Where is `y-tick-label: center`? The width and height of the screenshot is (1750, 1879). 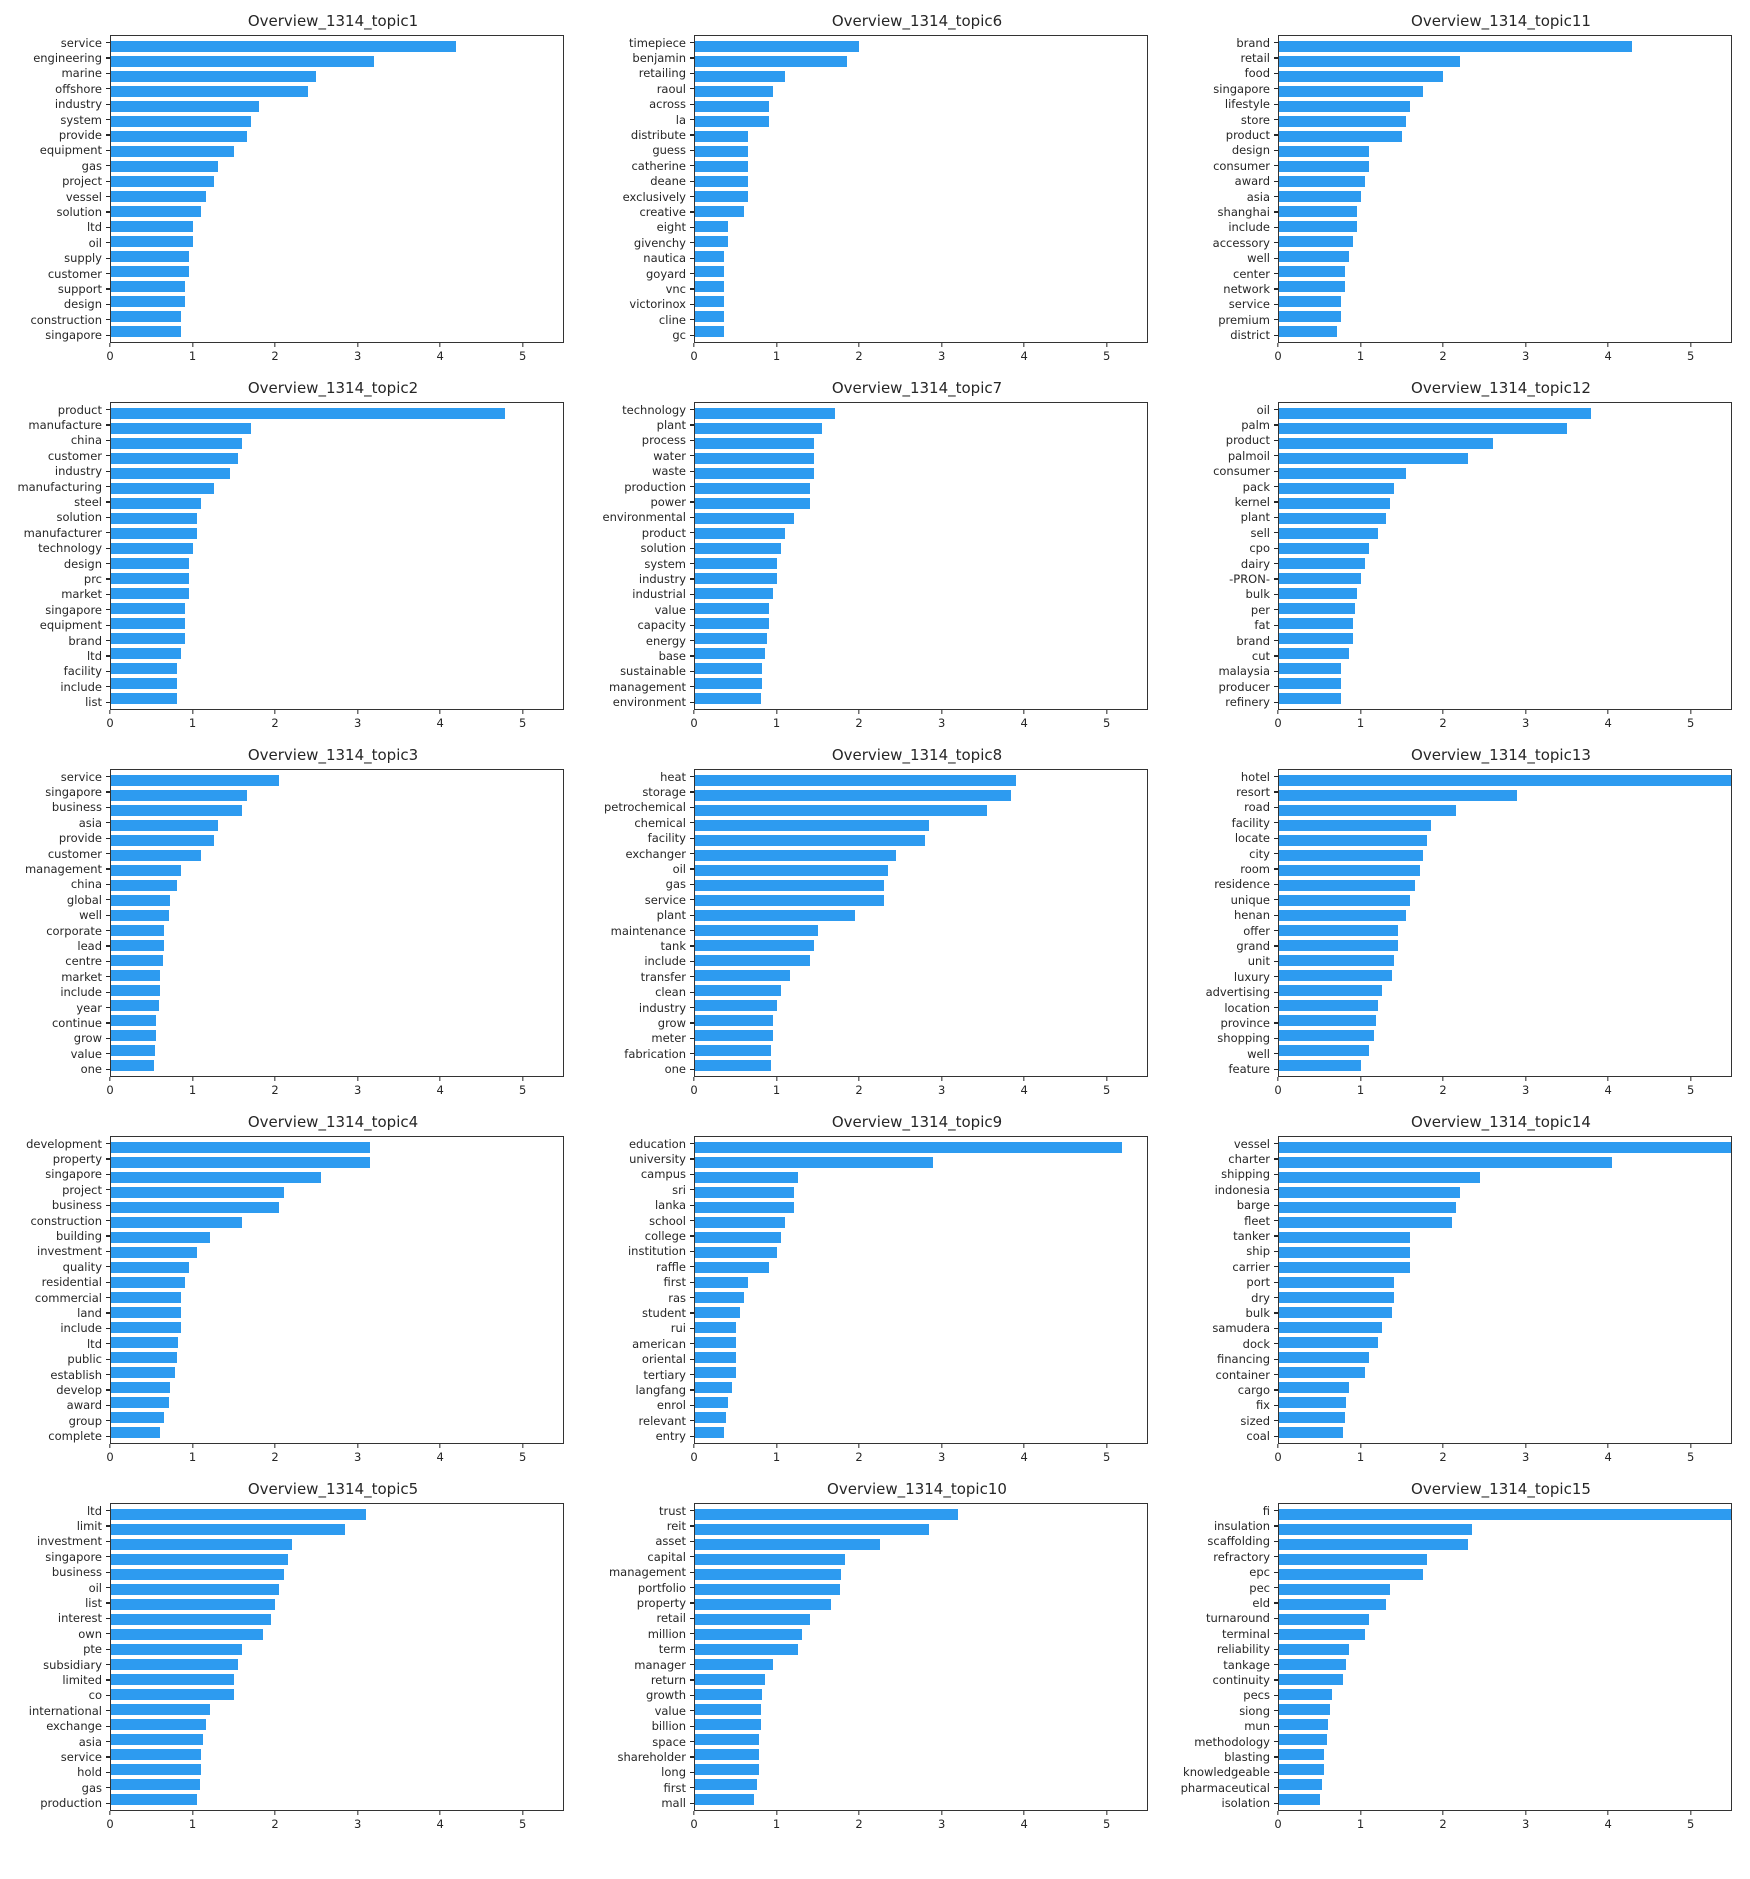
y-tick-label: center is located at coordinates (1226, 273).